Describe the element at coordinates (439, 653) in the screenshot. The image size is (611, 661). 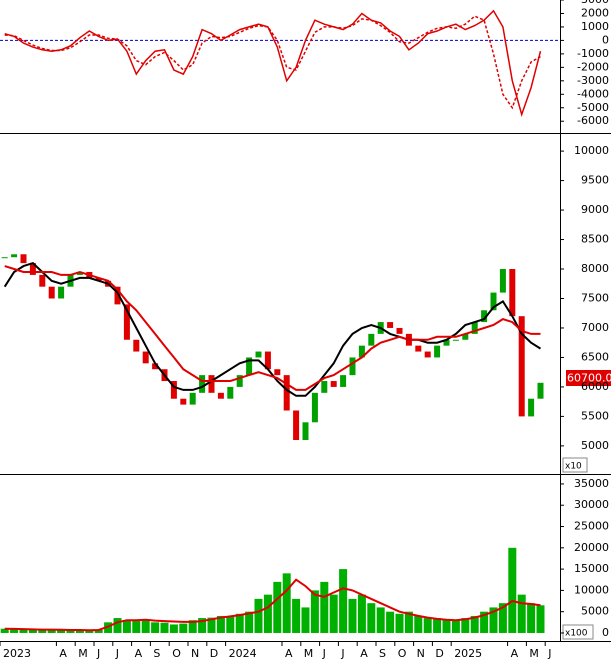
I see `x-tick-label: D` at that location.